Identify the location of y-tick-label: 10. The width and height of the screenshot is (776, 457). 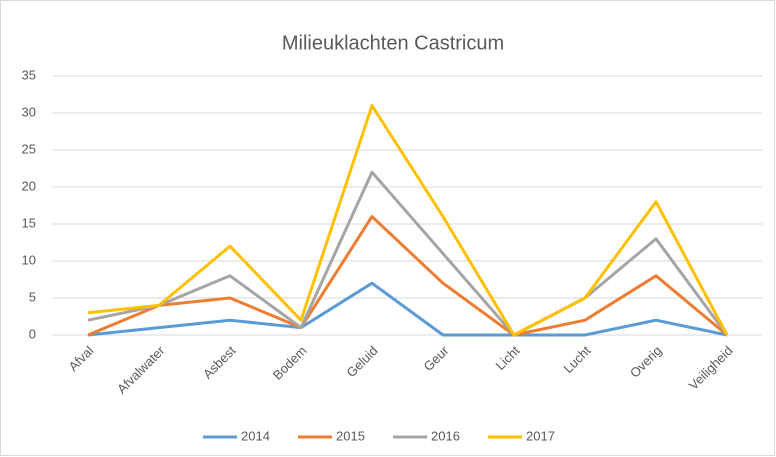
(29, 259).